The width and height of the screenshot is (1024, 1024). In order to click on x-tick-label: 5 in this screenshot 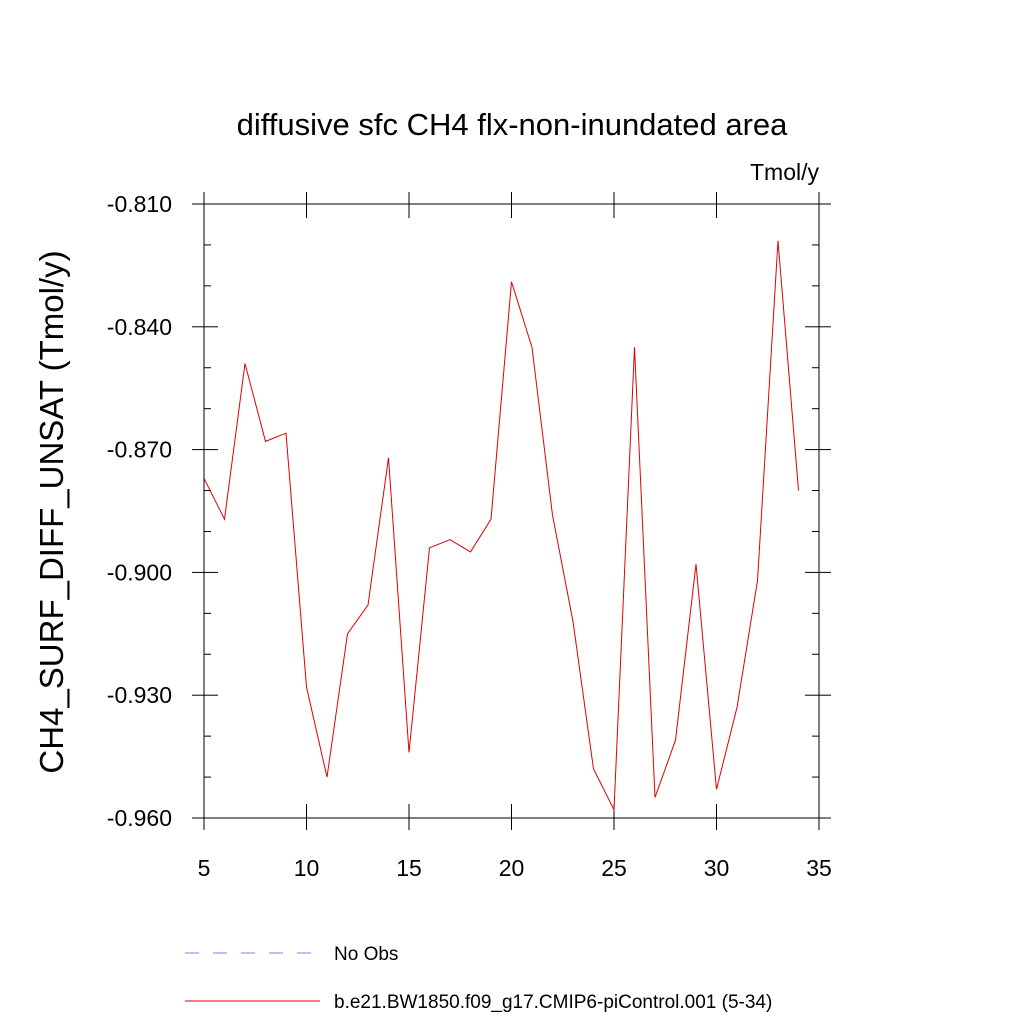, I will do `click(204, 868)`.